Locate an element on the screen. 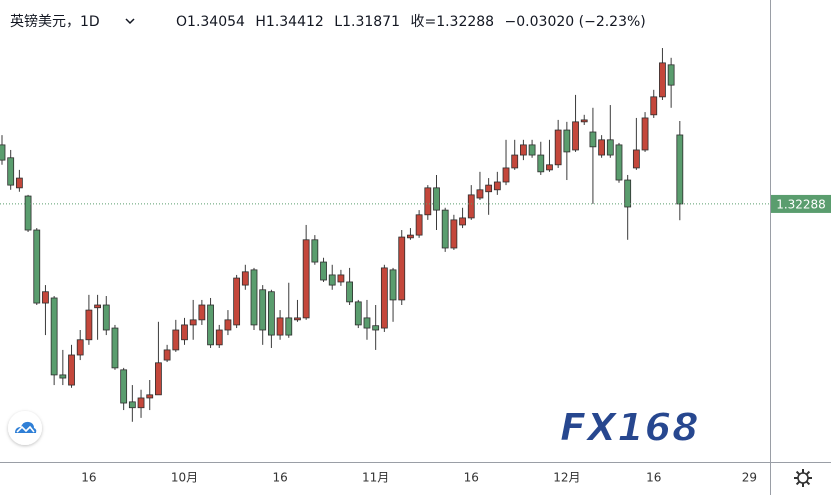 The width and height of the screenshot is (831, 495). close-value: 1.32288 is located at coordinates (465, 22).